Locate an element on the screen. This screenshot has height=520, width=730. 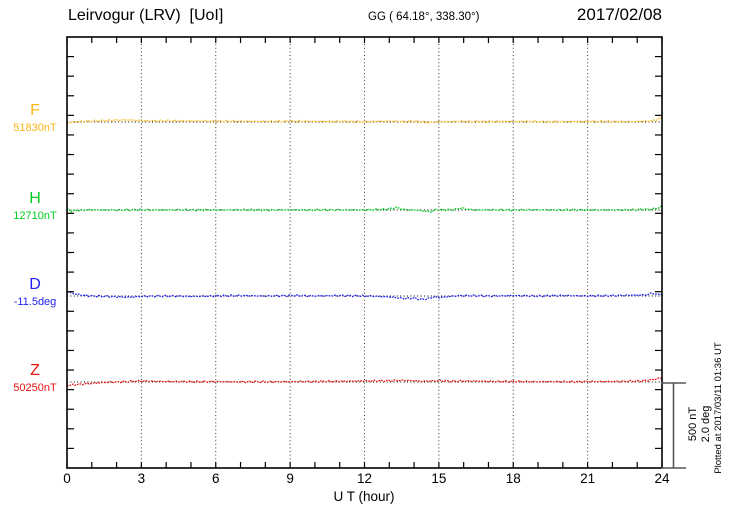
series-label-H: H 12710nT is located at coordinates (35, 207).